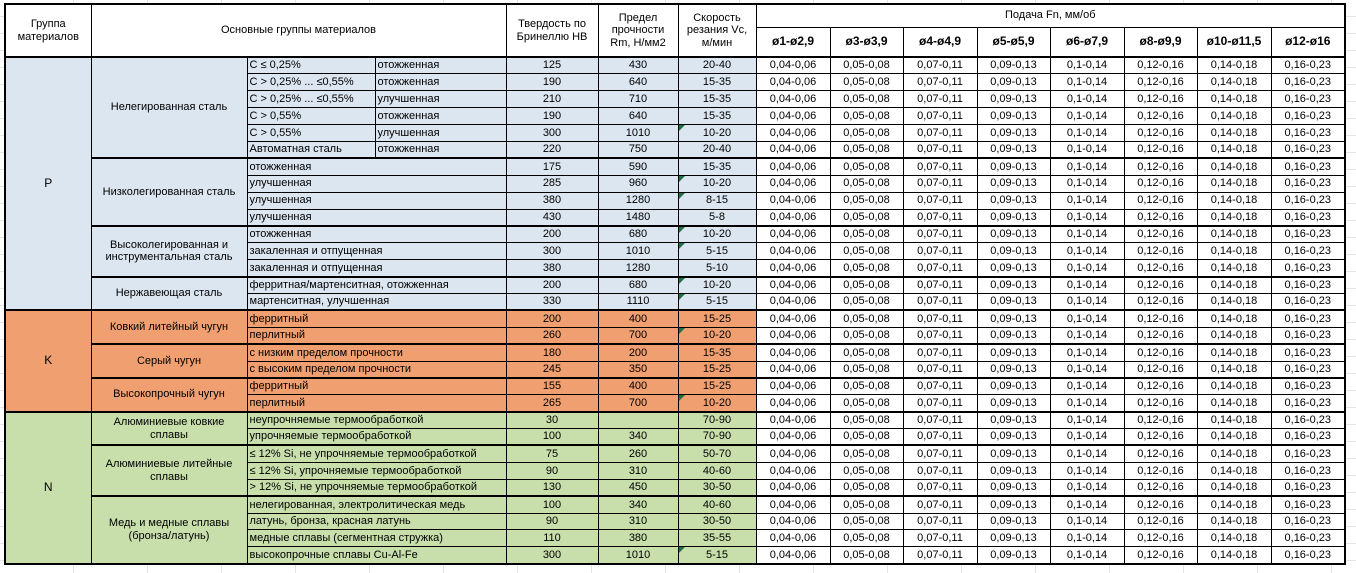  What do you see at coordinates (638, 30) in the screenshot?
I see `header-tensile-strength: Предел прочности Rm, Н/мм2` at bounding box center [638, 30].